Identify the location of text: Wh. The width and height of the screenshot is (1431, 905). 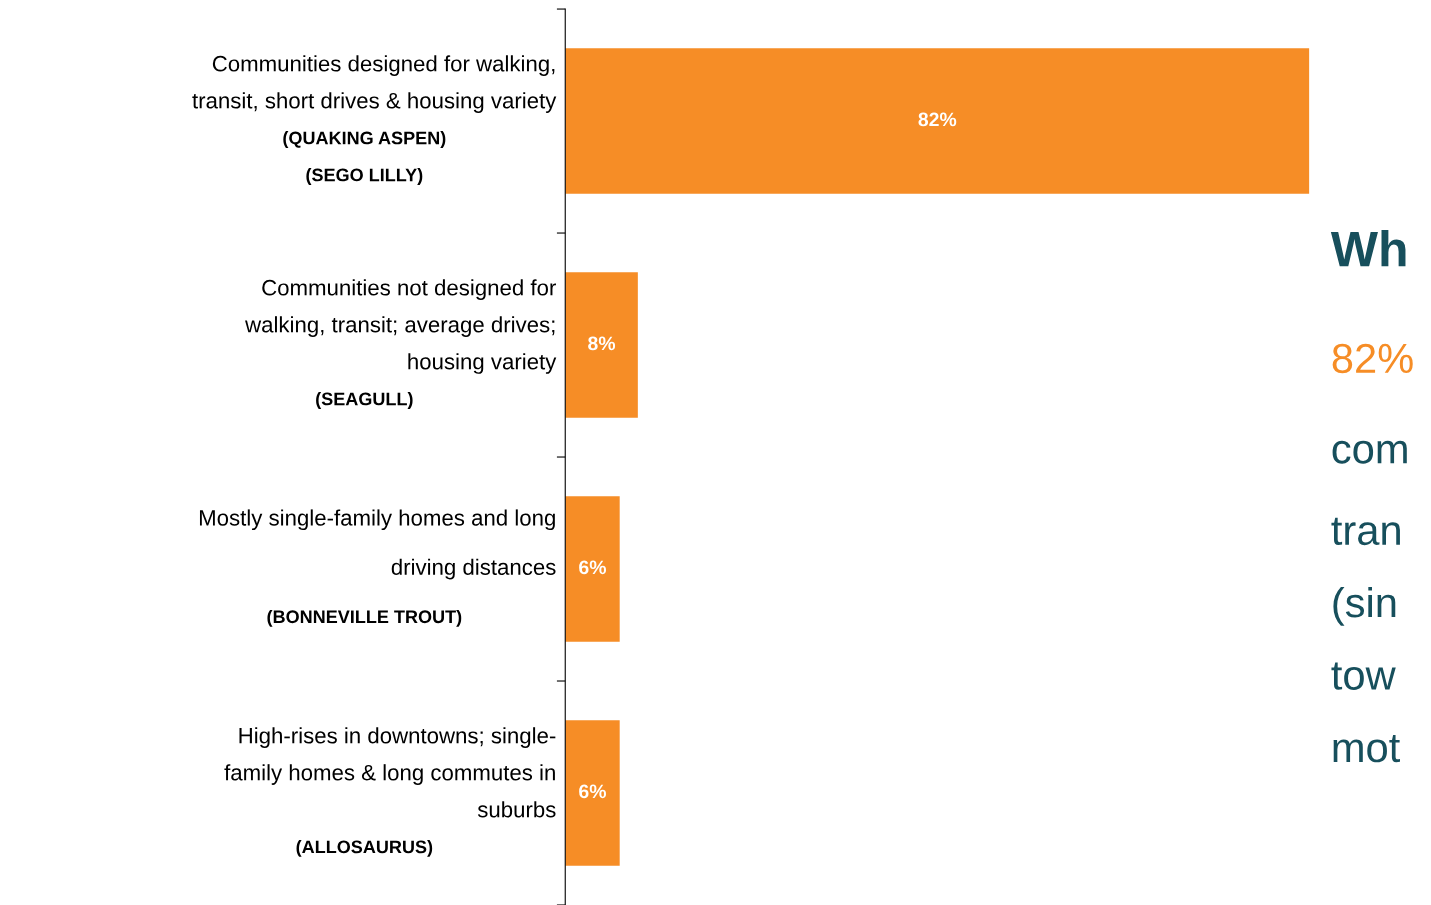
(1368, 248).